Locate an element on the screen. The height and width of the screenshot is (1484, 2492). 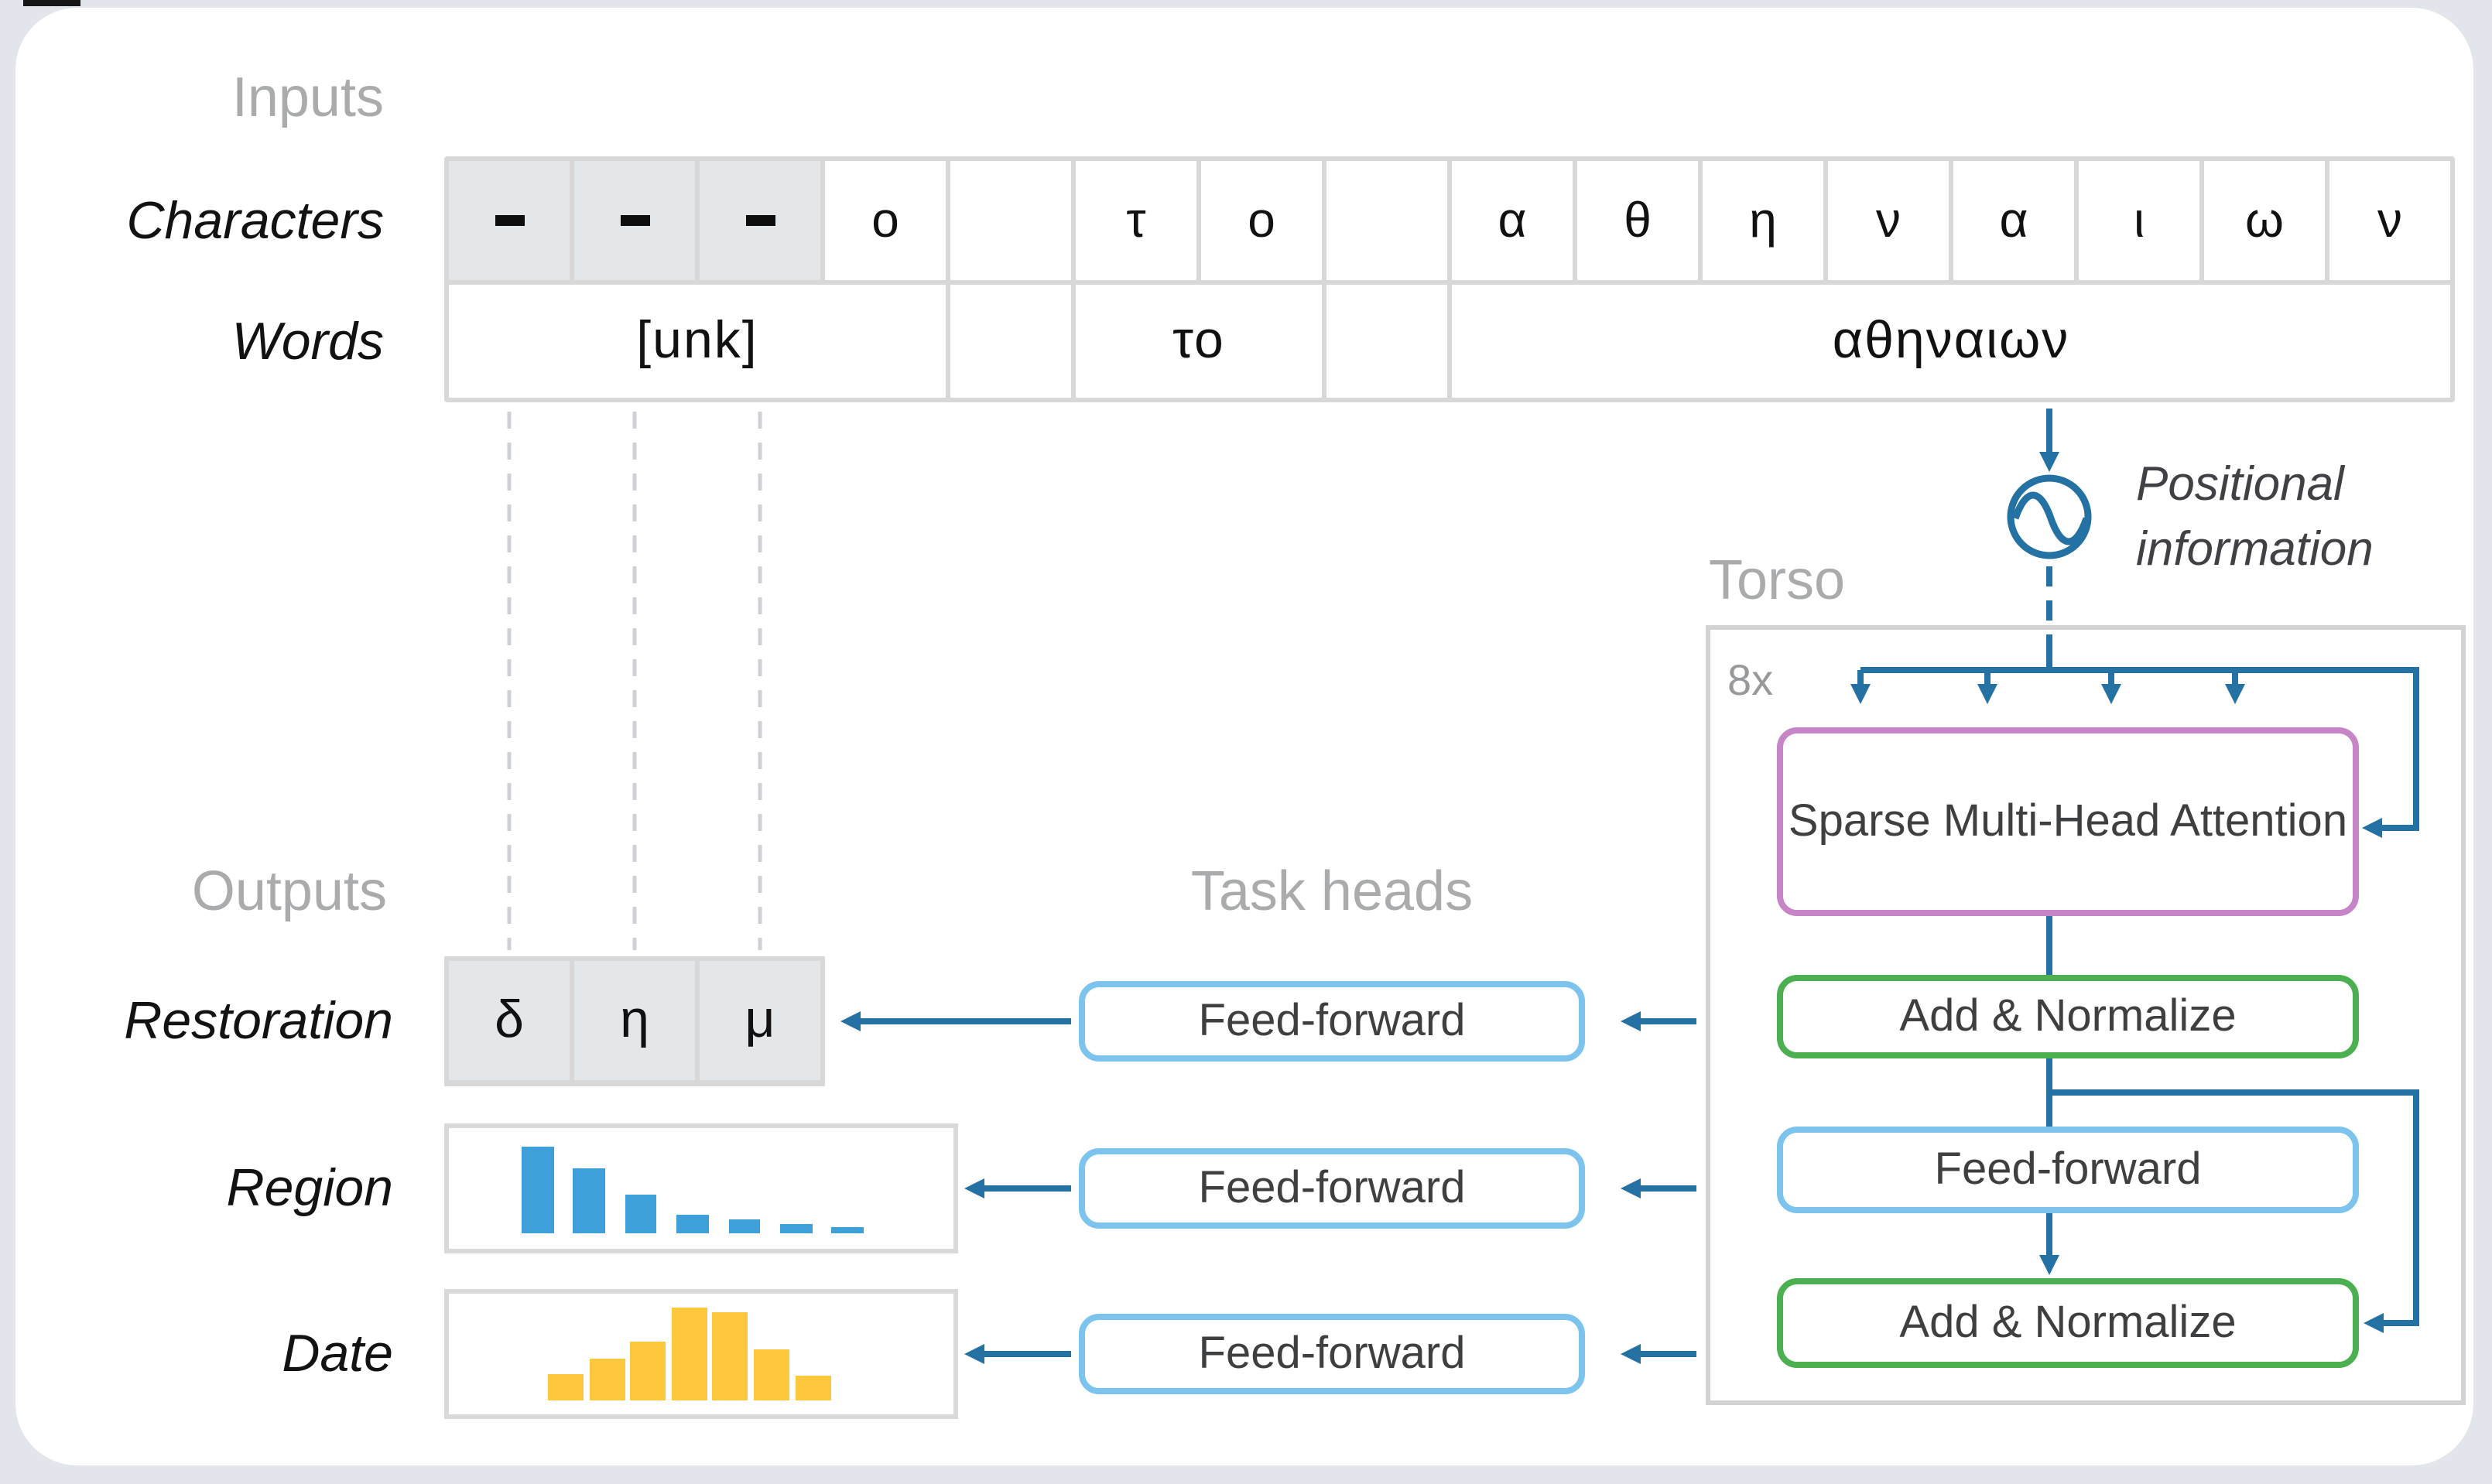
word-cell-unk: [unk] is located at coordinates (697, 342).